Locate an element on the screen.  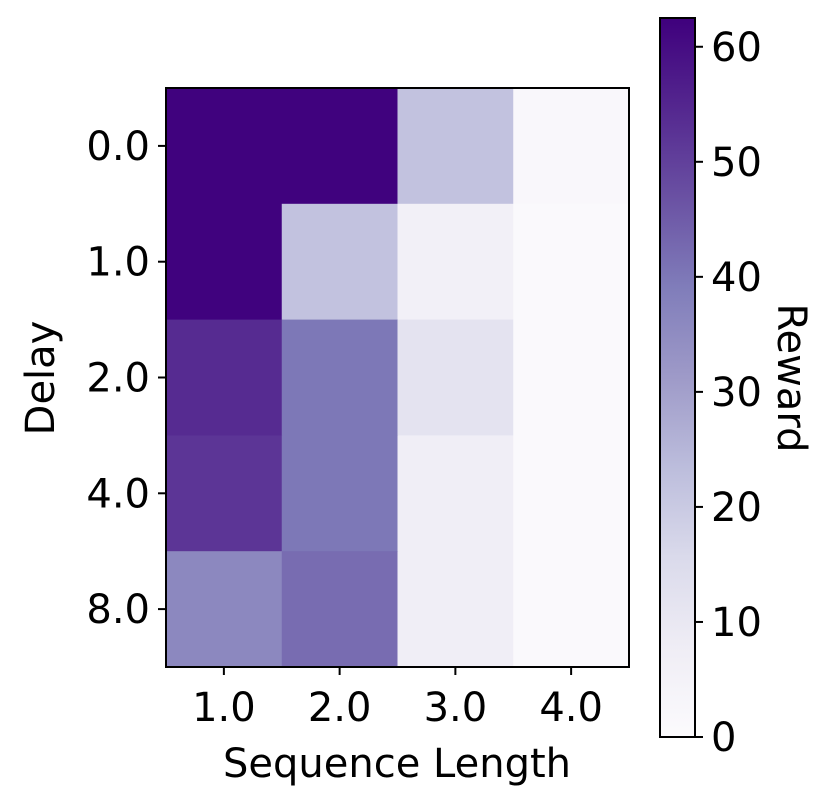
colorbar-tick-label: 20 is located at coordinates (736, 508).